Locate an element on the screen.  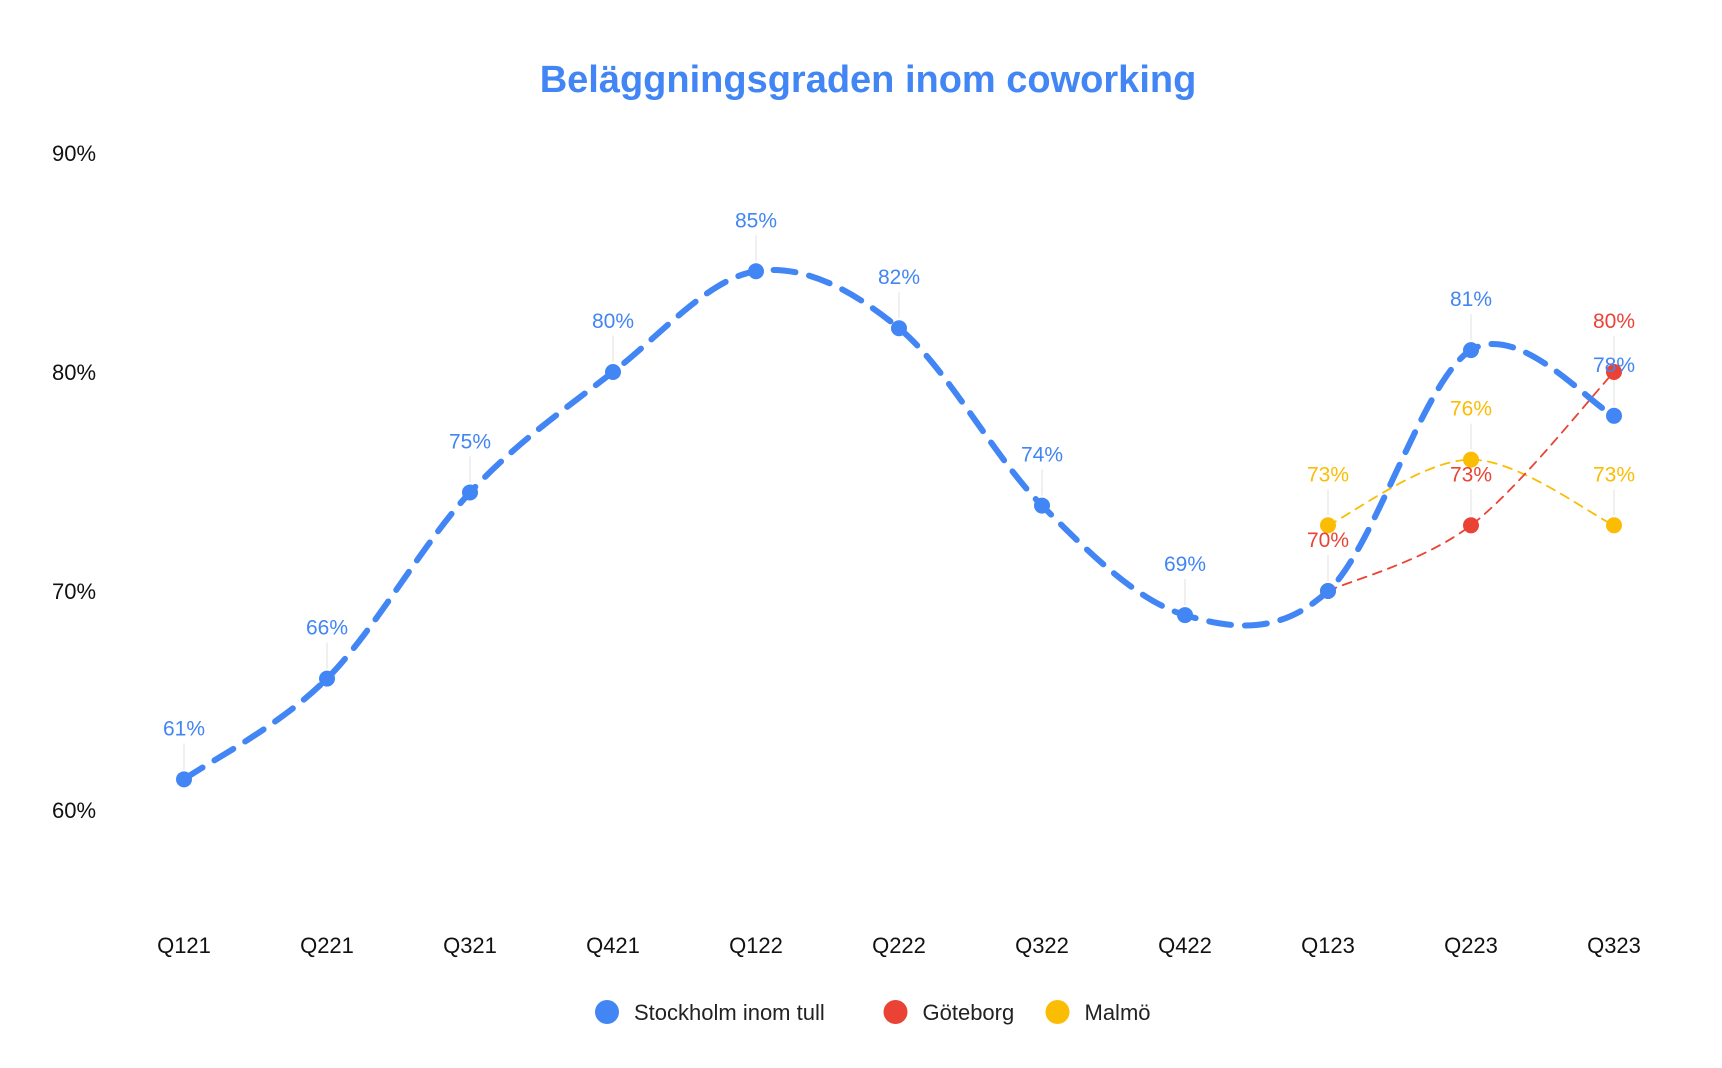
x-tick-label: Q221 is located at coordinates (327, 945).